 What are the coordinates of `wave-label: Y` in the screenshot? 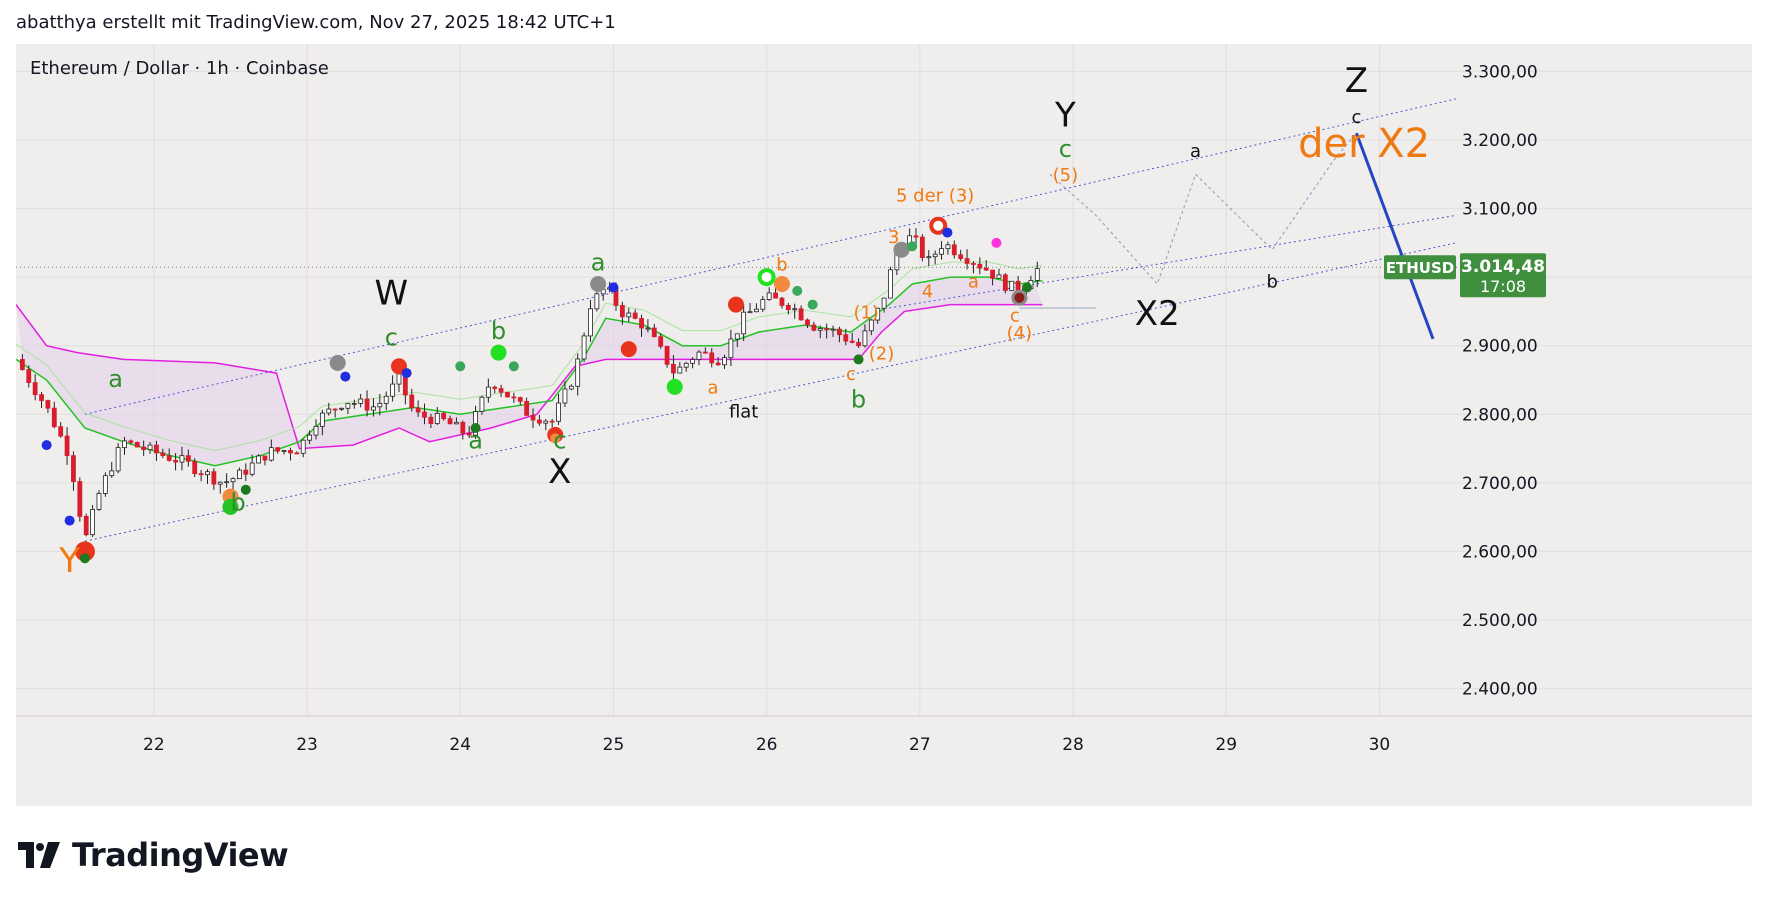 It's located at (69, 561).